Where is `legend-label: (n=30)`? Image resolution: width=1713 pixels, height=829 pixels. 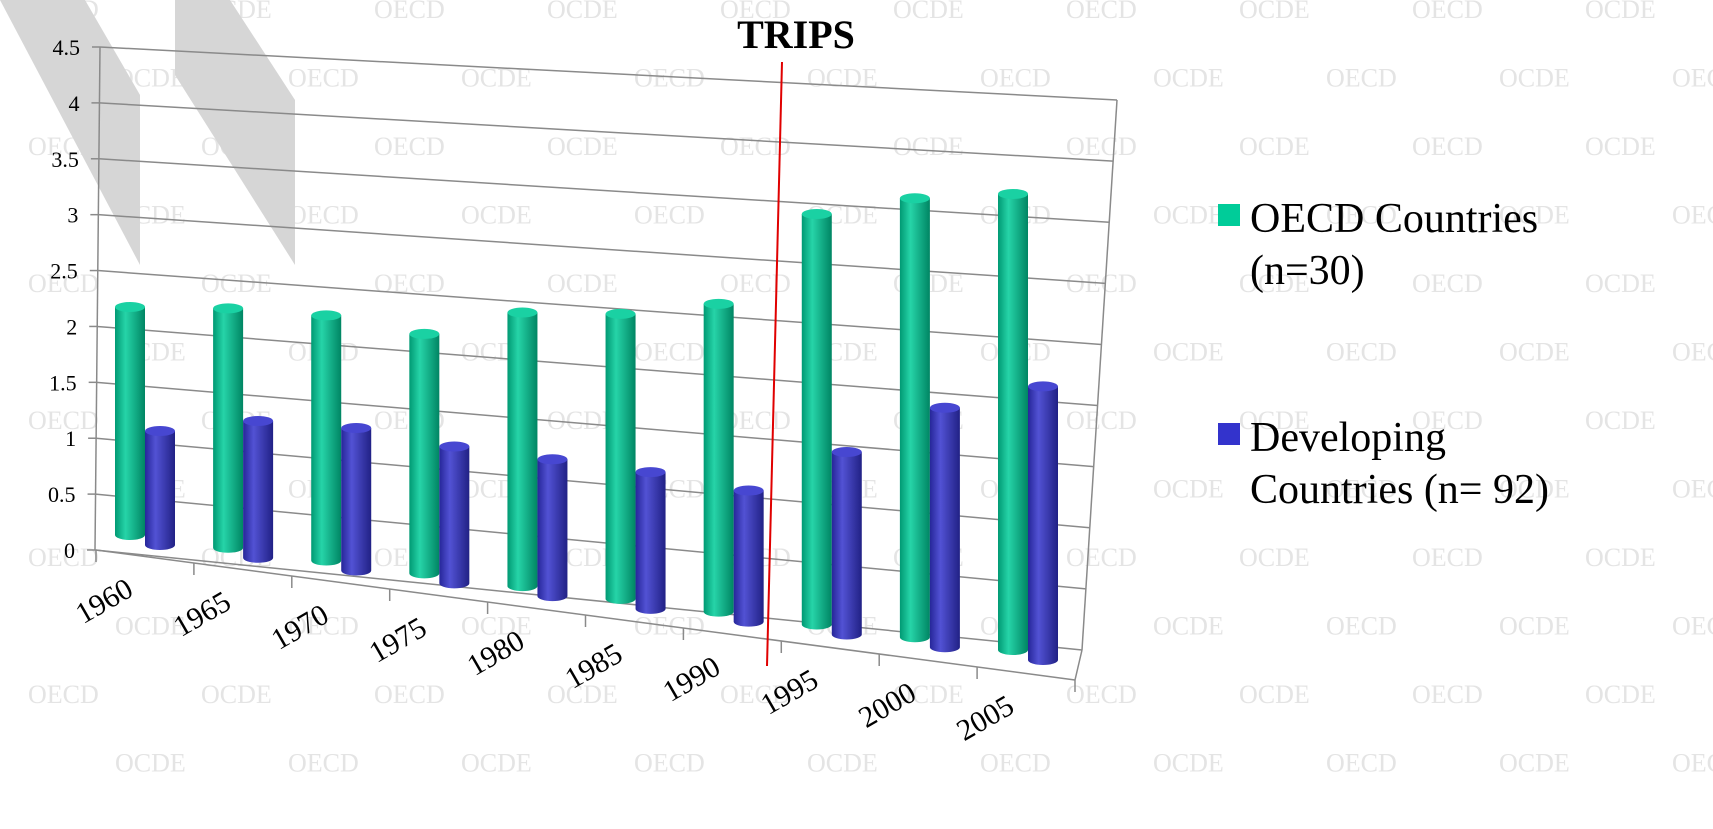
legend-label: (n=30) is located at coordinates (1307, 271).